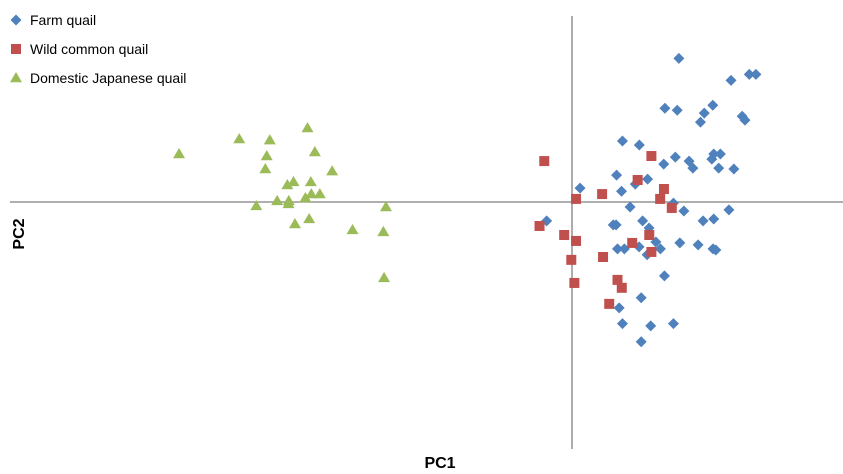 This screenshot has height=474, width=843. I want to click on legend-item-domestic-japanese-quail: Domestic Japanese quail, so click(98, 78).